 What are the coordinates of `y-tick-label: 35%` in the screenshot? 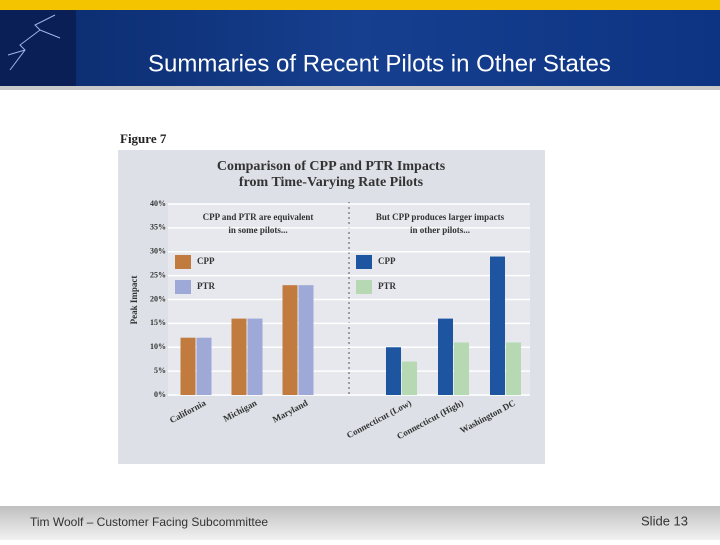 It's located at (158, 227).